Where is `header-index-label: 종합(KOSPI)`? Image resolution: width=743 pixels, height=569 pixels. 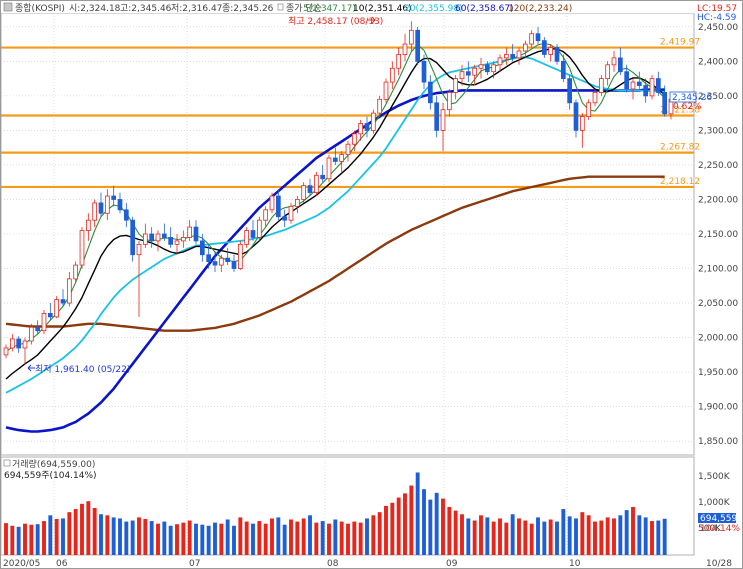 header-index-label: 종합(KOSPI) is located at coordinates (40, 8).